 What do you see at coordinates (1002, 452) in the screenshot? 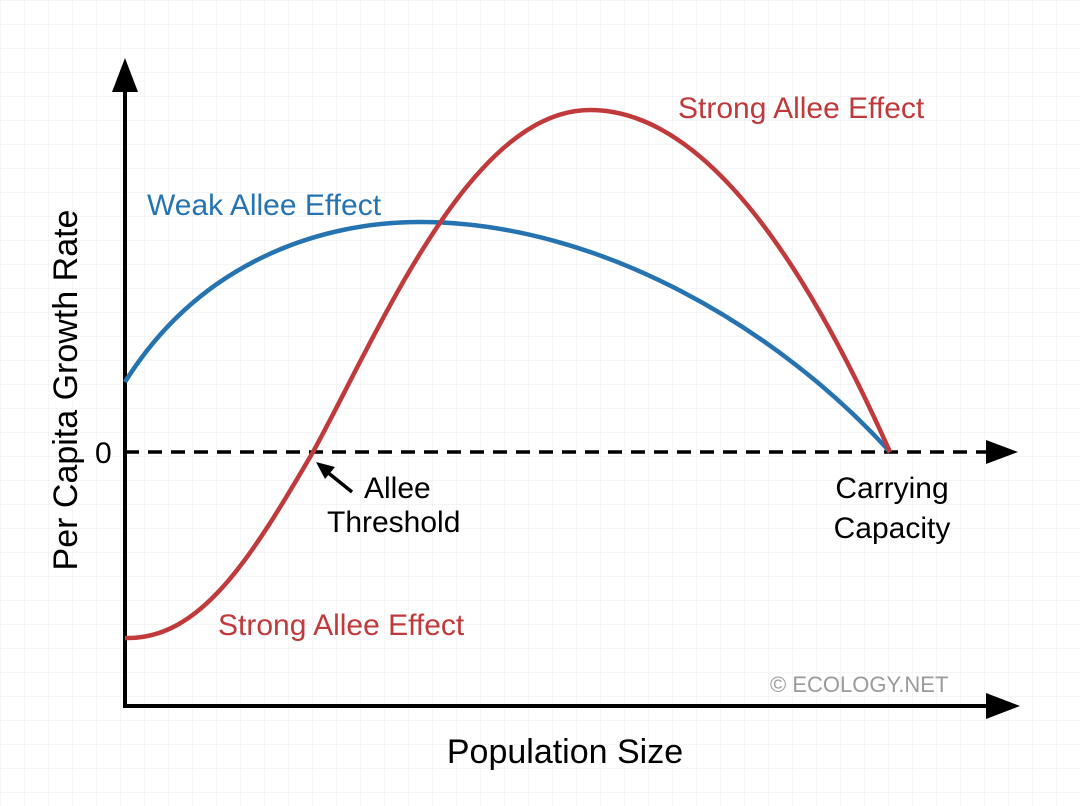
I see `zero-line-arrowhead` at bounding box center [1002, 452].